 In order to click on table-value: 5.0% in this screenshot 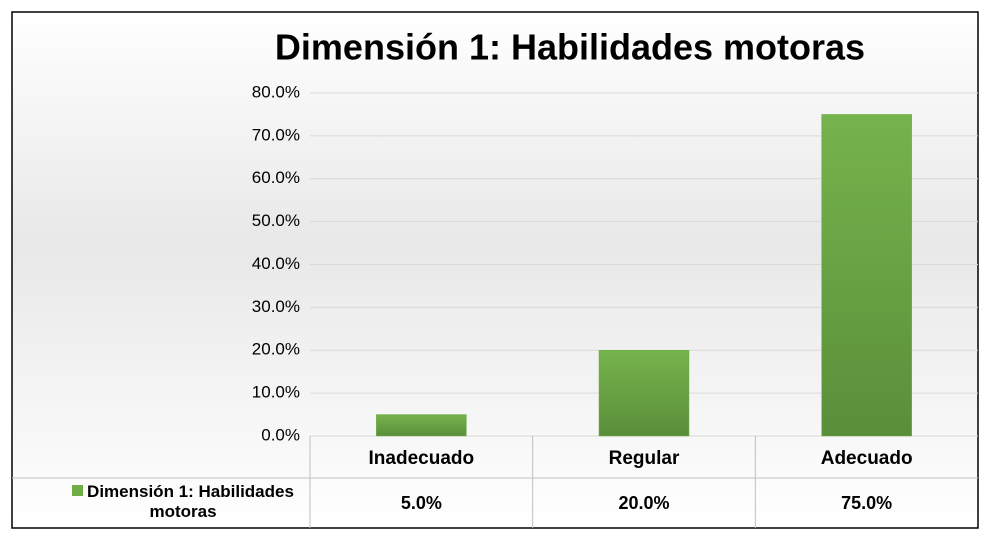, I will do `click(421, 503)`.